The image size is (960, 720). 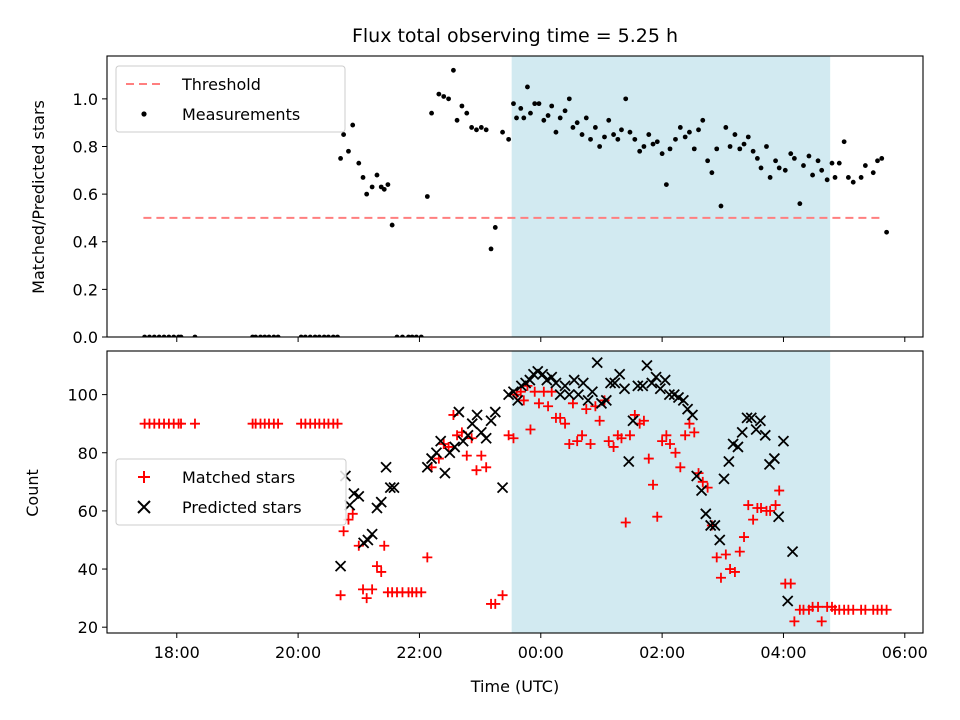 What do you see at coordinates (231, 492) in the screenshot?
I see `legend: Matched stars Predicted stars` at bounding box center [231, 492].